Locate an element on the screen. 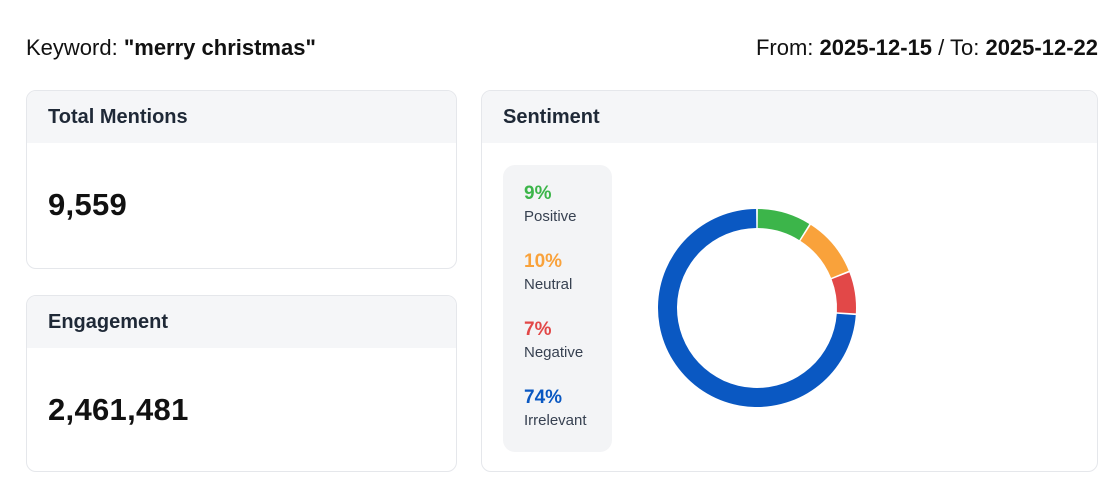  from-prefix: From: is located at coordinates (787, 47).